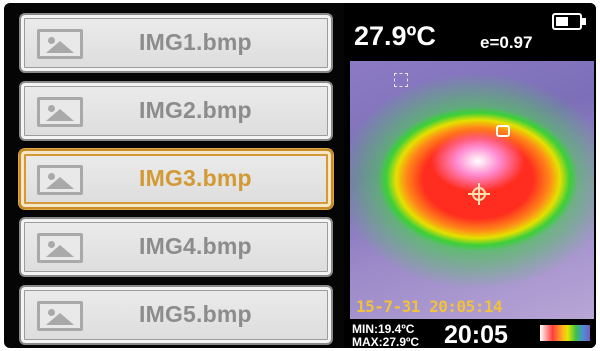 This screenshot has height=351, width=600. What do you see at coordinates (386, 342) in the screenshot?
I see `max-temperature: MAX:27.9ºC` at bounding box center [386, 342].